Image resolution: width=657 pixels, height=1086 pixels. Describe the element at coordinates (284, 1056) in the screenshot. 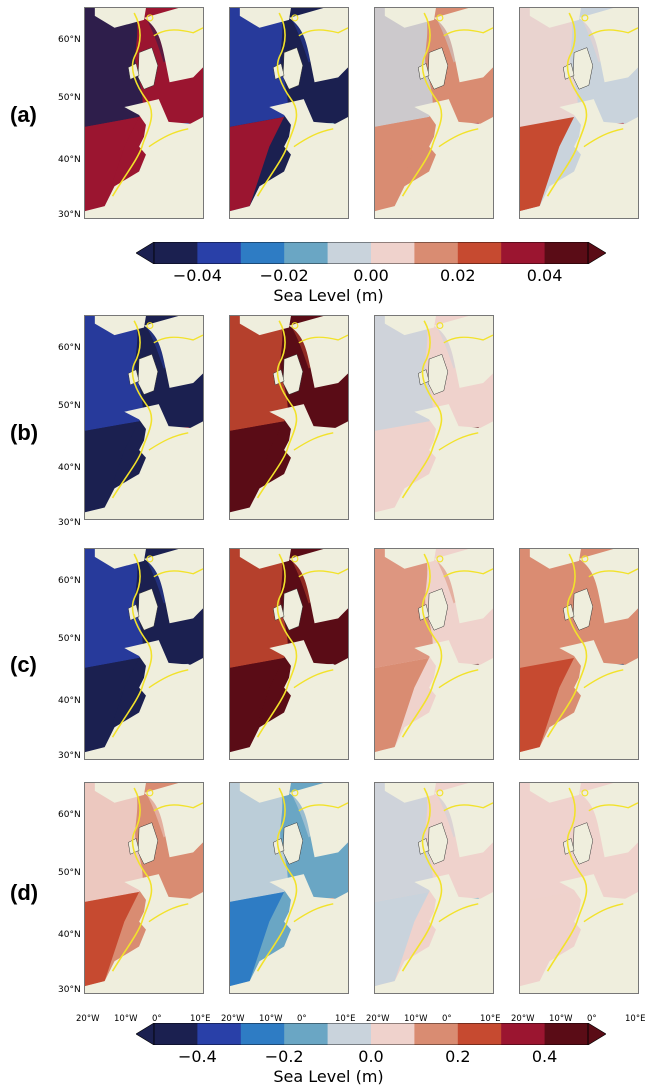

I see `colorbar-tick-label: −0.2` at that location.